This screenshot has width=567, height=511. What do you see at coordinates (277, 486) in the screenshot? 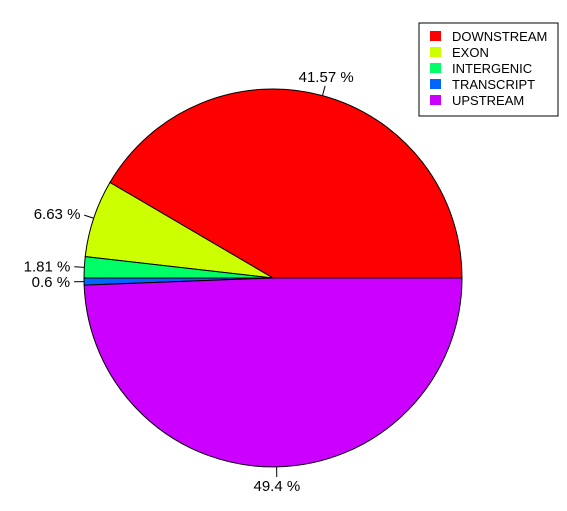
I see `pct-label-upstream: 49.4 %` at bounding box center [277, 486].